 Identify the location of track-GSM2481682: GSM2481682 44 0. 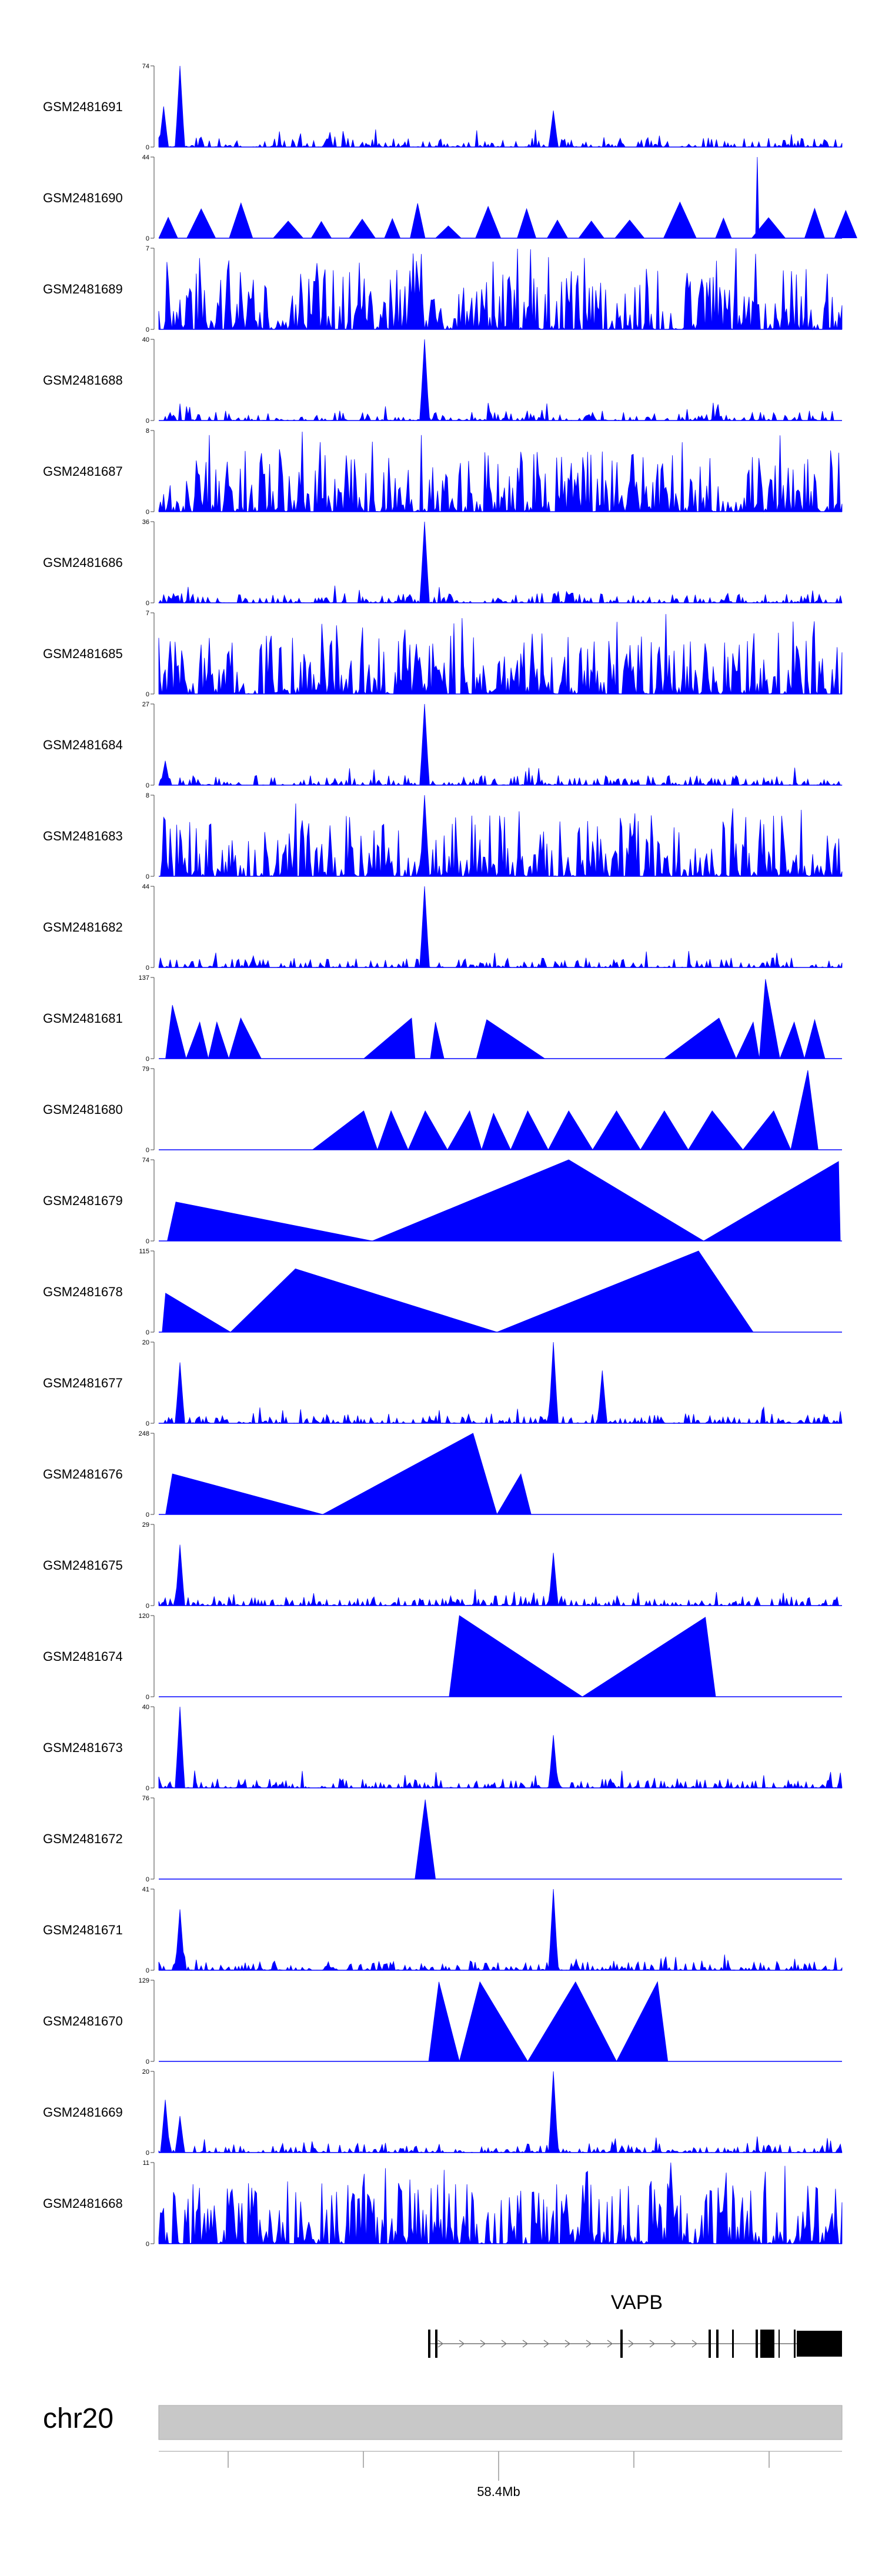
(443, 927).